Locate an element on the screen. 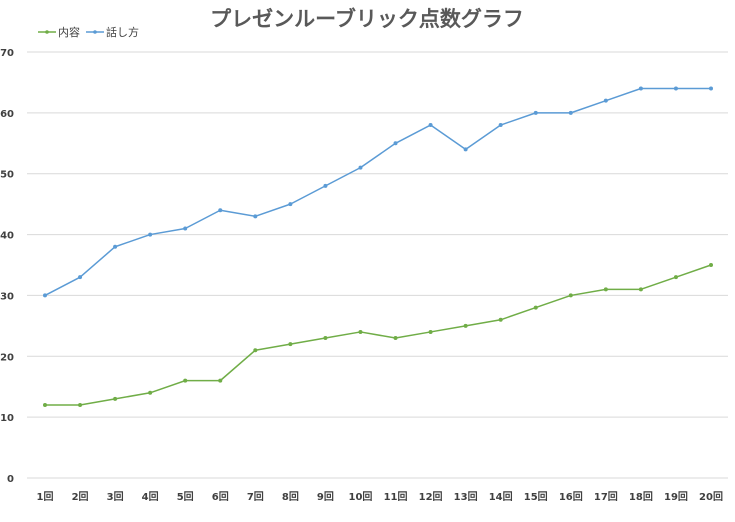 This screenshot has width=735, height=522. y-tick-label: 20 is located at coordinates (7, 357).